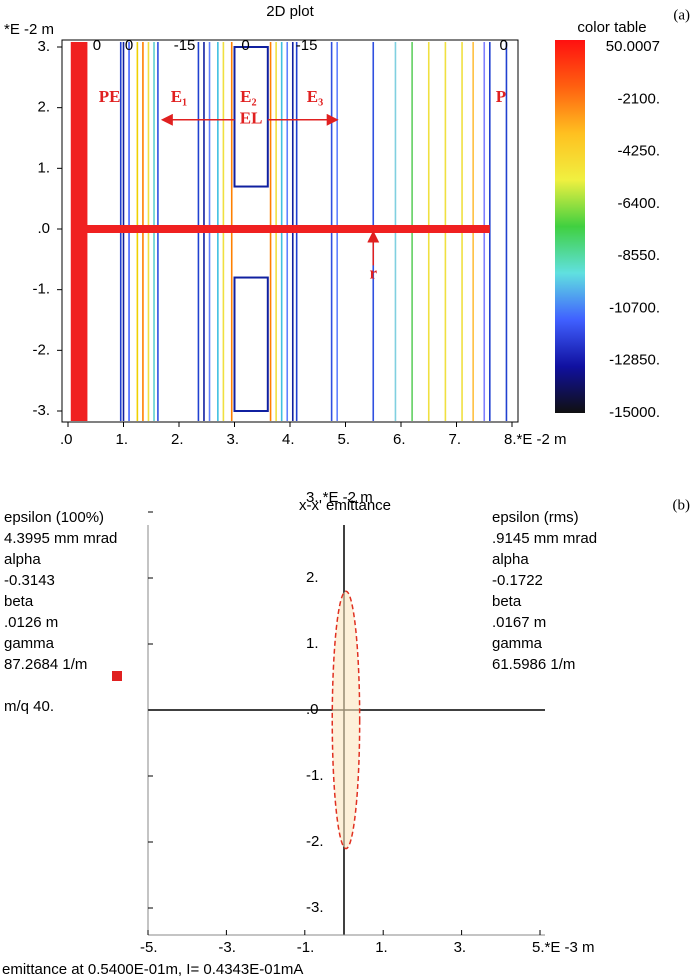 The width and height of the screenshot is (700, 980). Describe the element at coordinates (110, 96) in the screenshot. I see `electrode-label: PE` at that location.